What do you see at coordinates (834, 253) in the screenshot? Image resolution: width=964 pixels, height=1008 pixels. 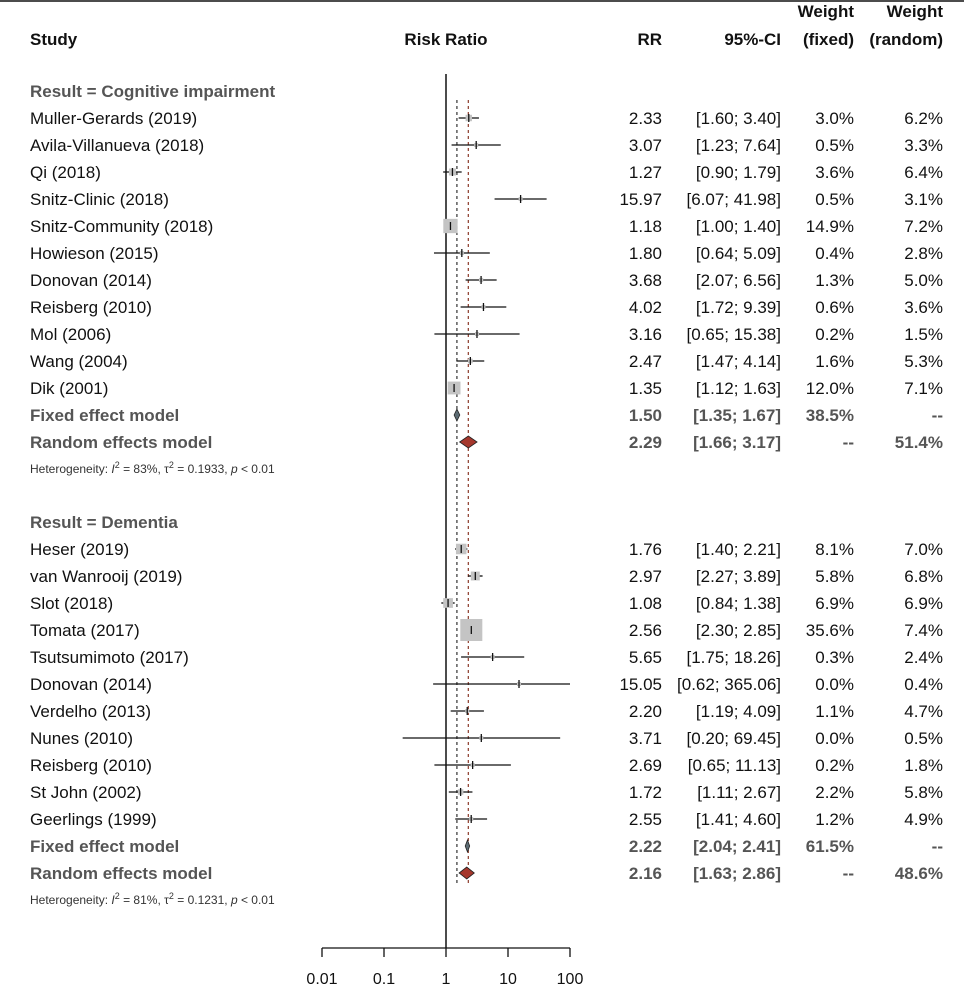 I see `study-weight-fixed: 0.4%` at bounding box center [834, 253].